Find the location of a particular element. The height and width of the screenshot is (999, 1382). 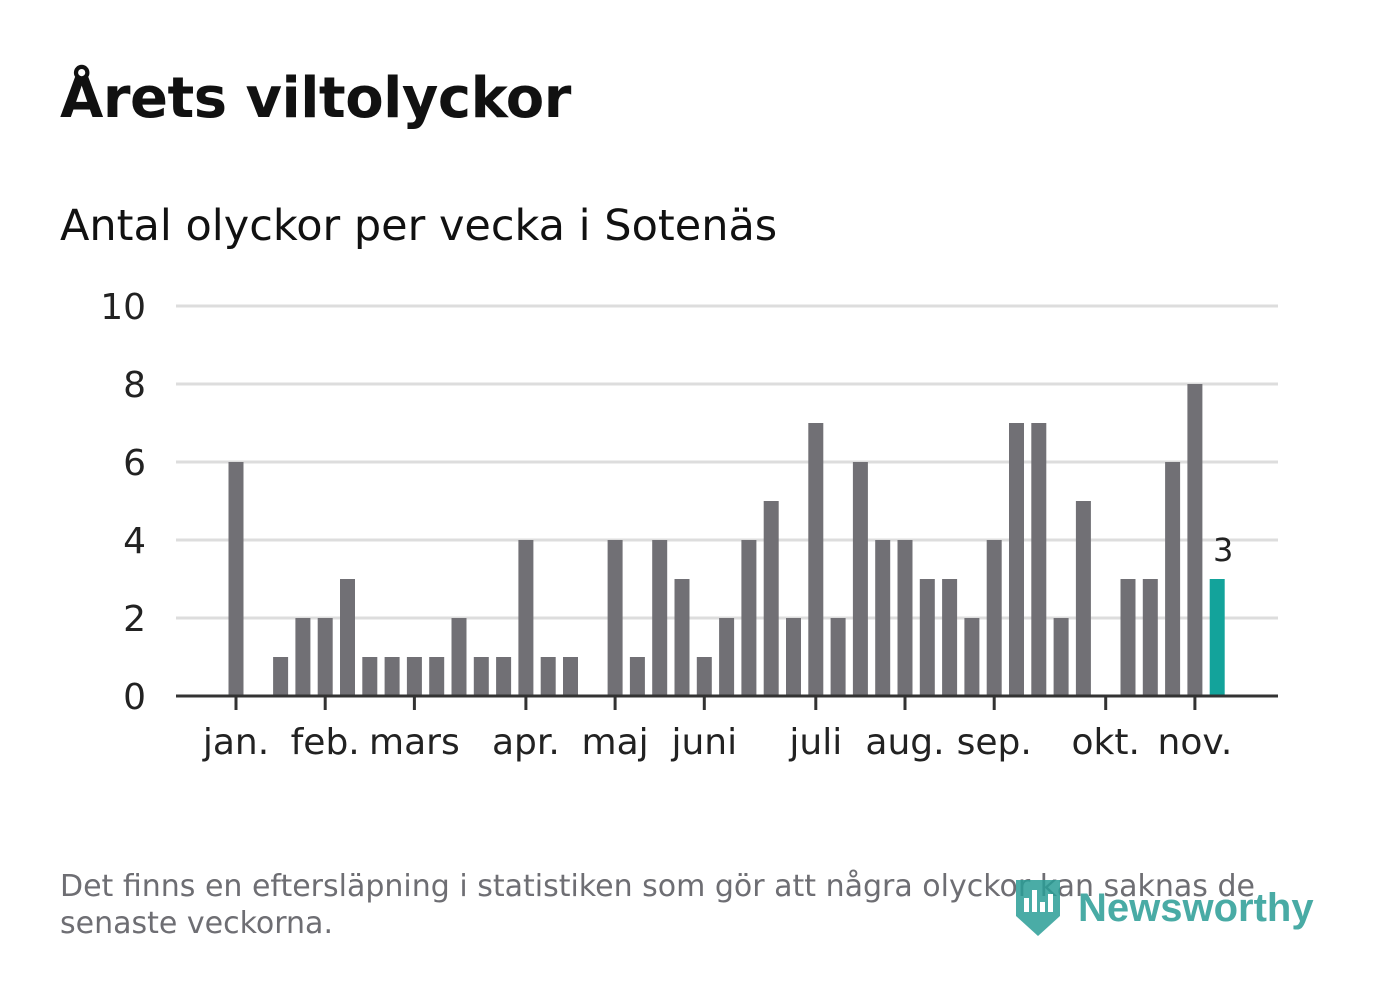

newsworthy-logo: Newsworthy is located at coordinates (1163, 908).